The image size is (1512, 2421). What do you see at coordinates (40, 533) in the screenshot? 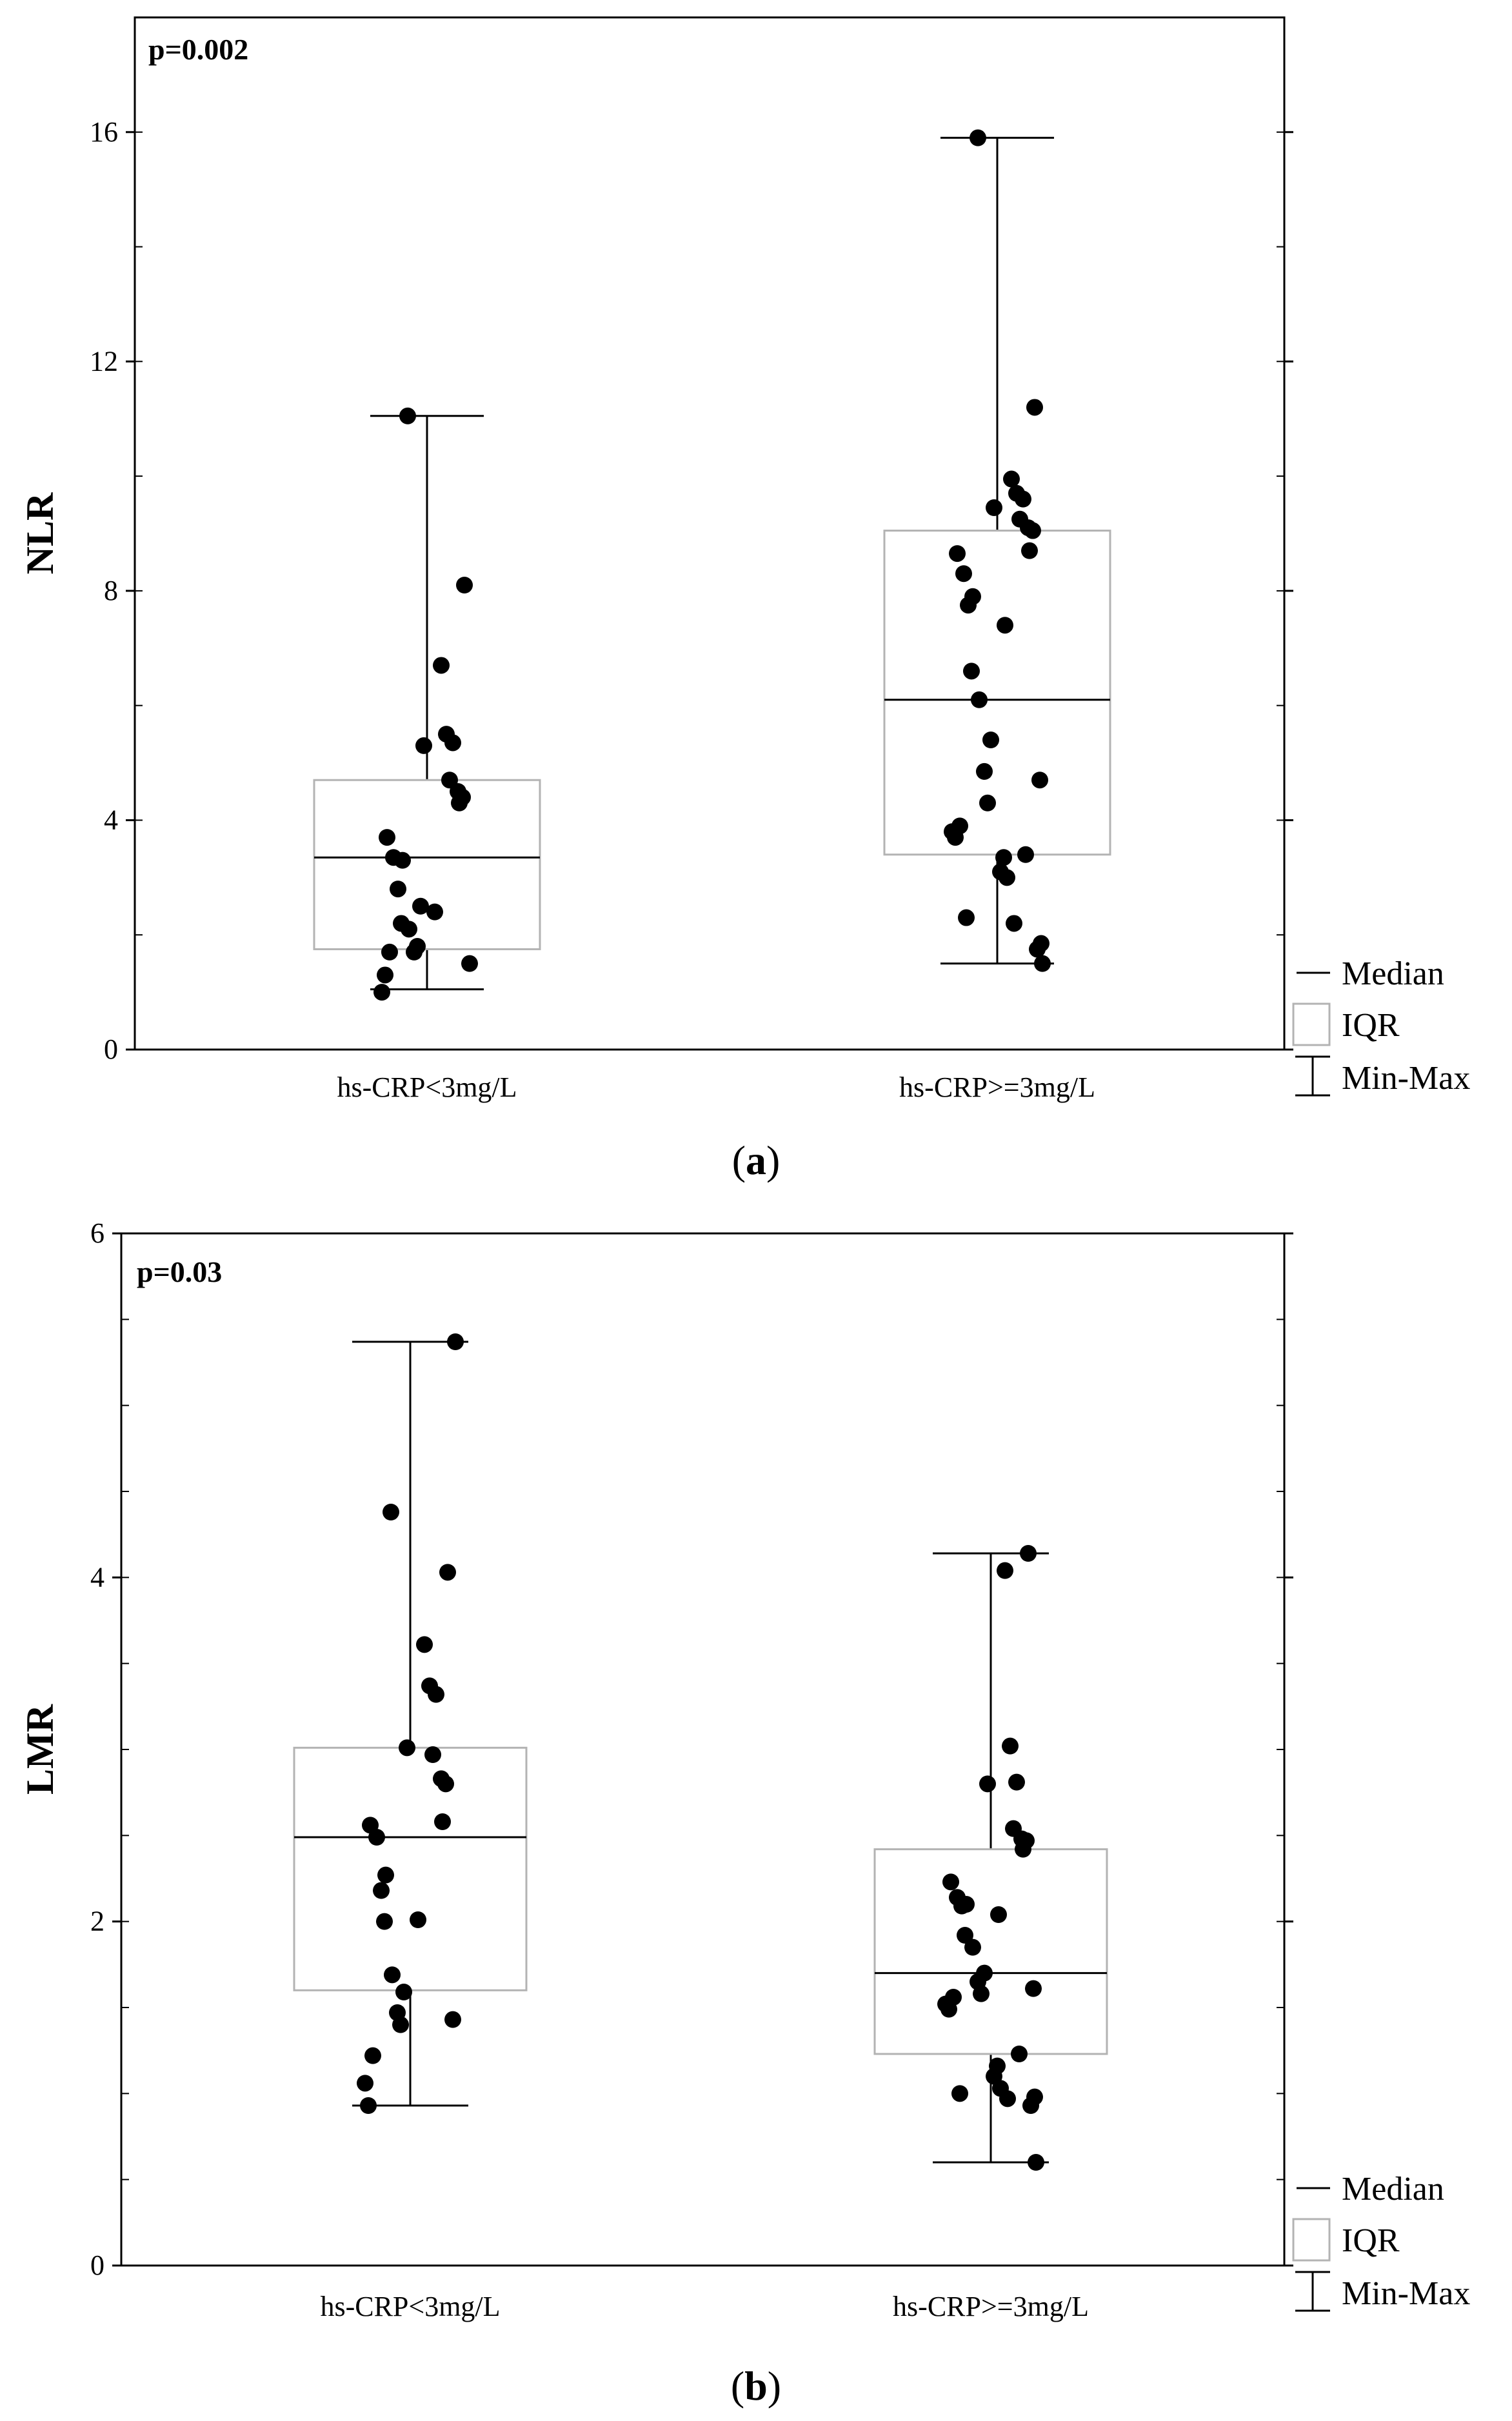
I see `y-axis-label: NLR` at bounding box center [40, 533].